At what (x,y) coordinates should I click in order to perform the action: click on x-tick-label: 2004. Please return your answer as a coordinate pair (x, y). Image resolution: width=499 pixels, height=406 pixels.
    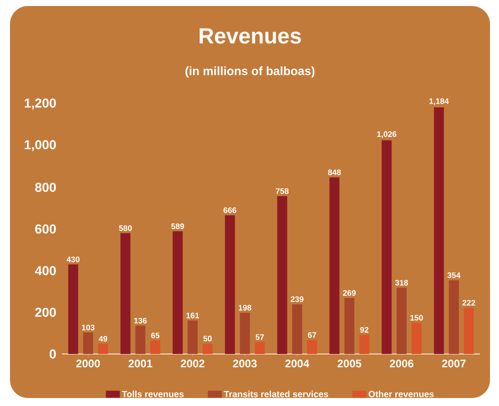
    Looking at the image, I should click on (297, 364).